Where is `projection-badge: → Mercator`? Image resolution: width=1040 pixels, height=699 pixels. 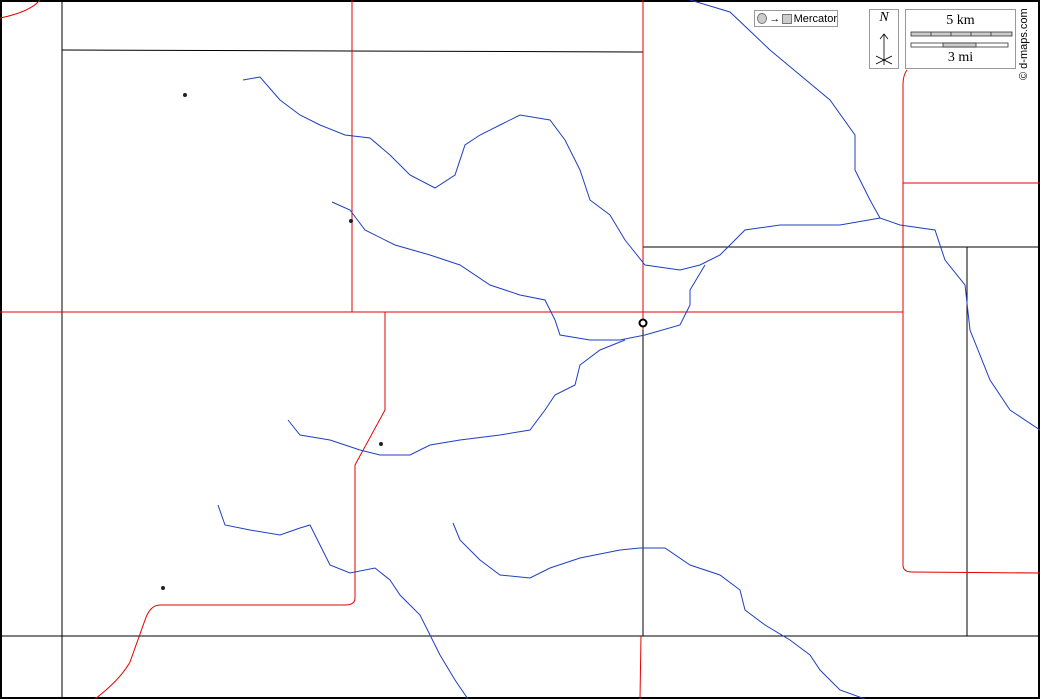
projection-badge: → Mercator is located at coordinates (796, 18).